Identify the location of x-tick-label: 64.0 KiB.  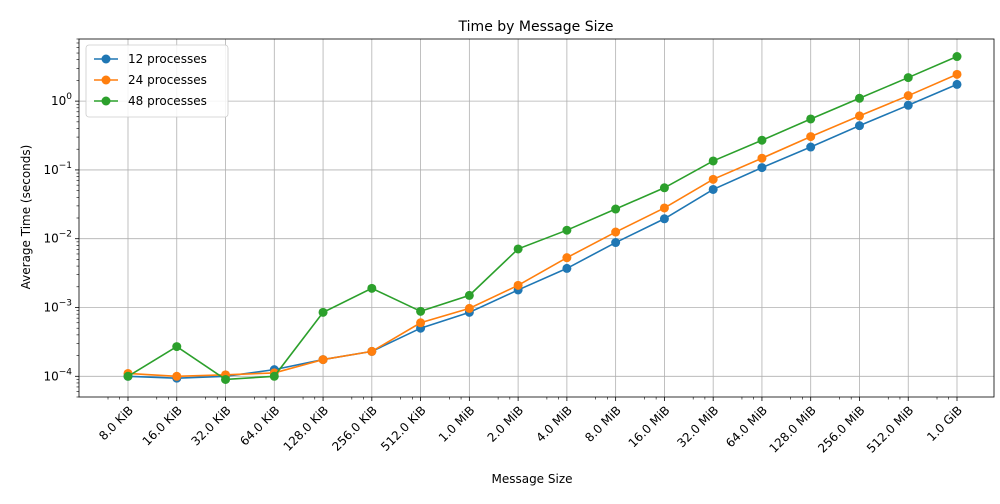
(259, 425).